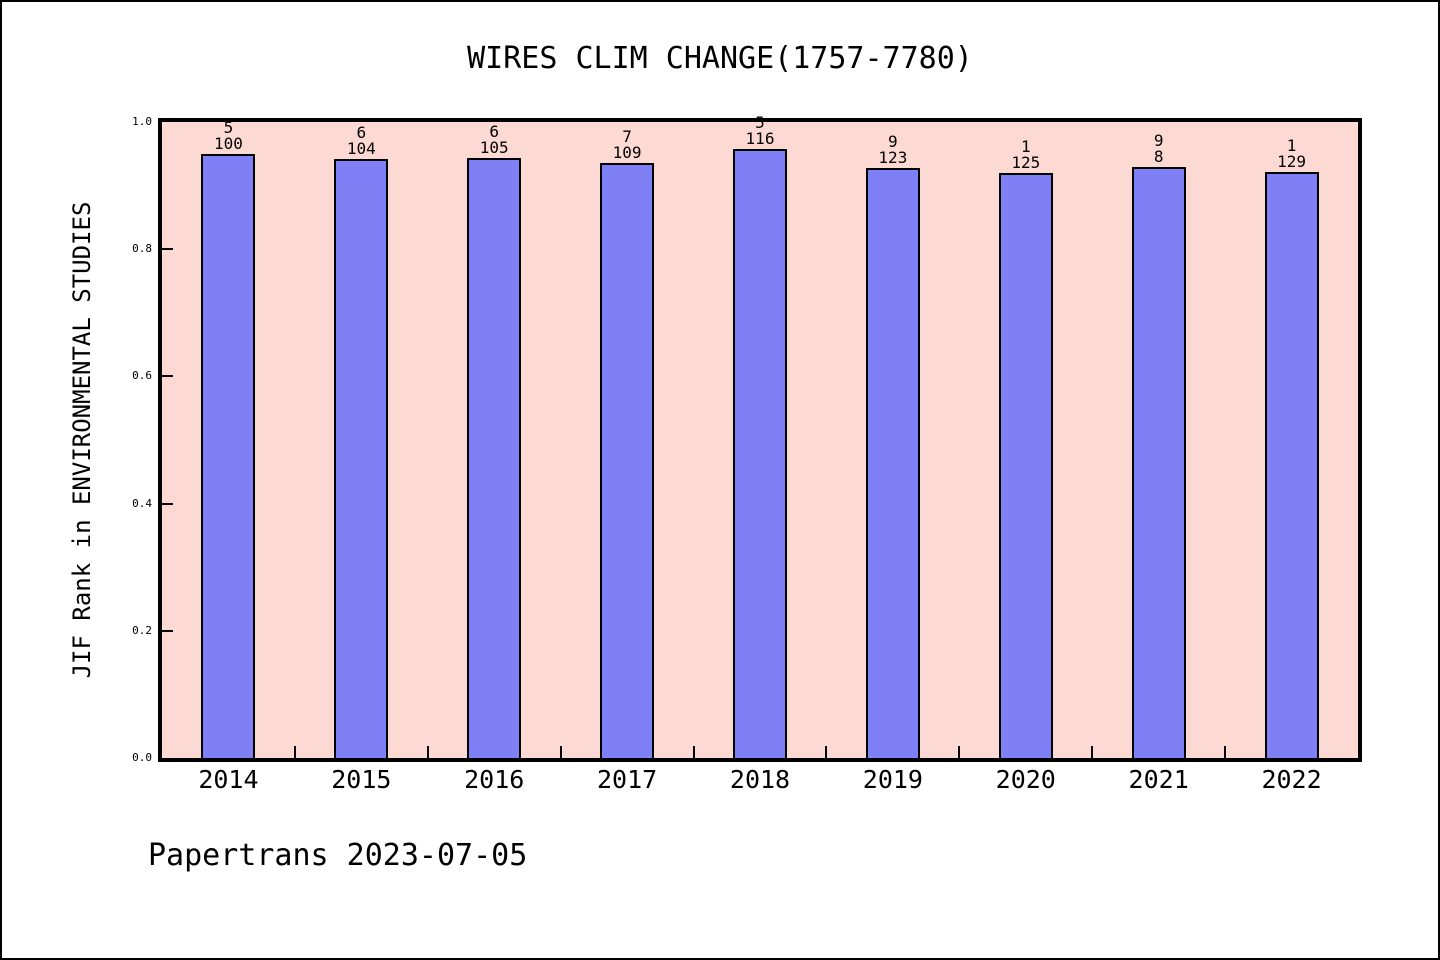 Image resolution: width=1440 pixels, height=960 pixels. I want to click on bar-value-label-2020: 1 125, so click(1026, 155).